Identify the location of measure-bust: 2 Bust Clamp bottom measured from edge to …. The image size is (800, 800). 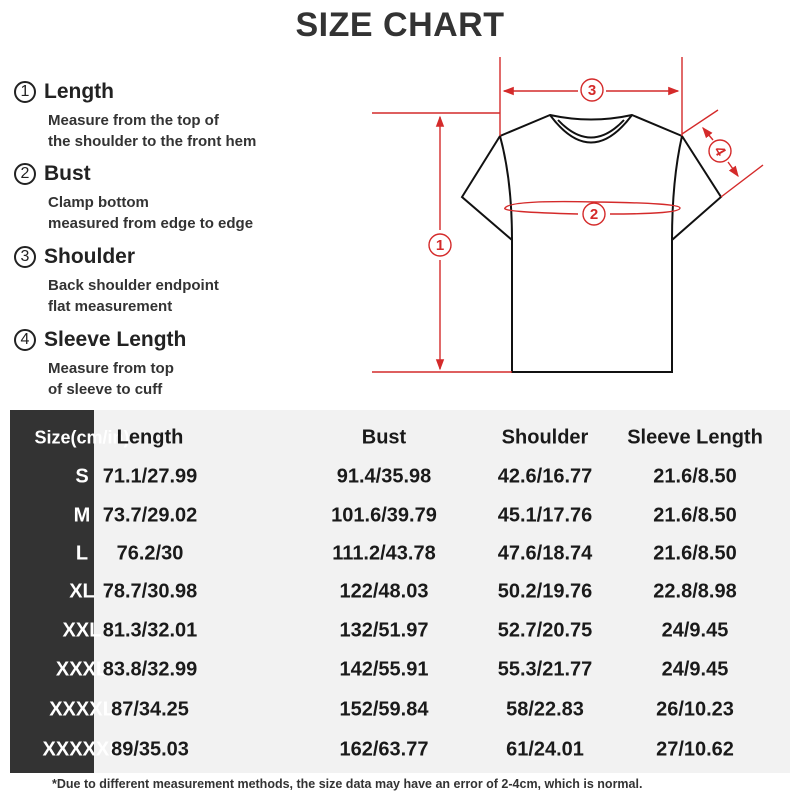
(133, 198).